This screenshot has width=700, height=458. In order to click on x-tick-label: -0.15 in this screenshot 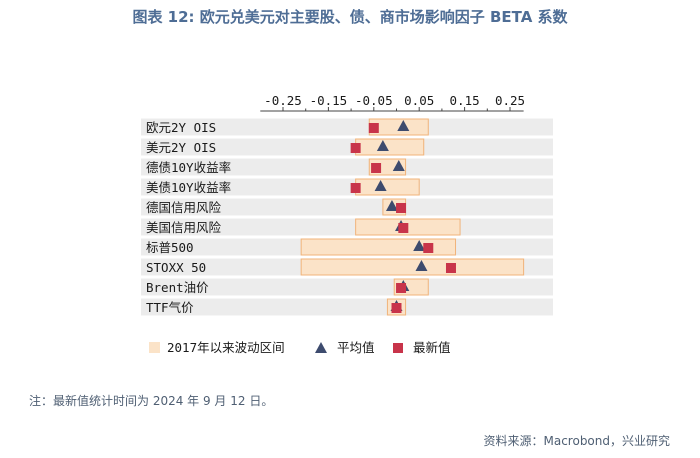, I will do `click(329, 100)`.